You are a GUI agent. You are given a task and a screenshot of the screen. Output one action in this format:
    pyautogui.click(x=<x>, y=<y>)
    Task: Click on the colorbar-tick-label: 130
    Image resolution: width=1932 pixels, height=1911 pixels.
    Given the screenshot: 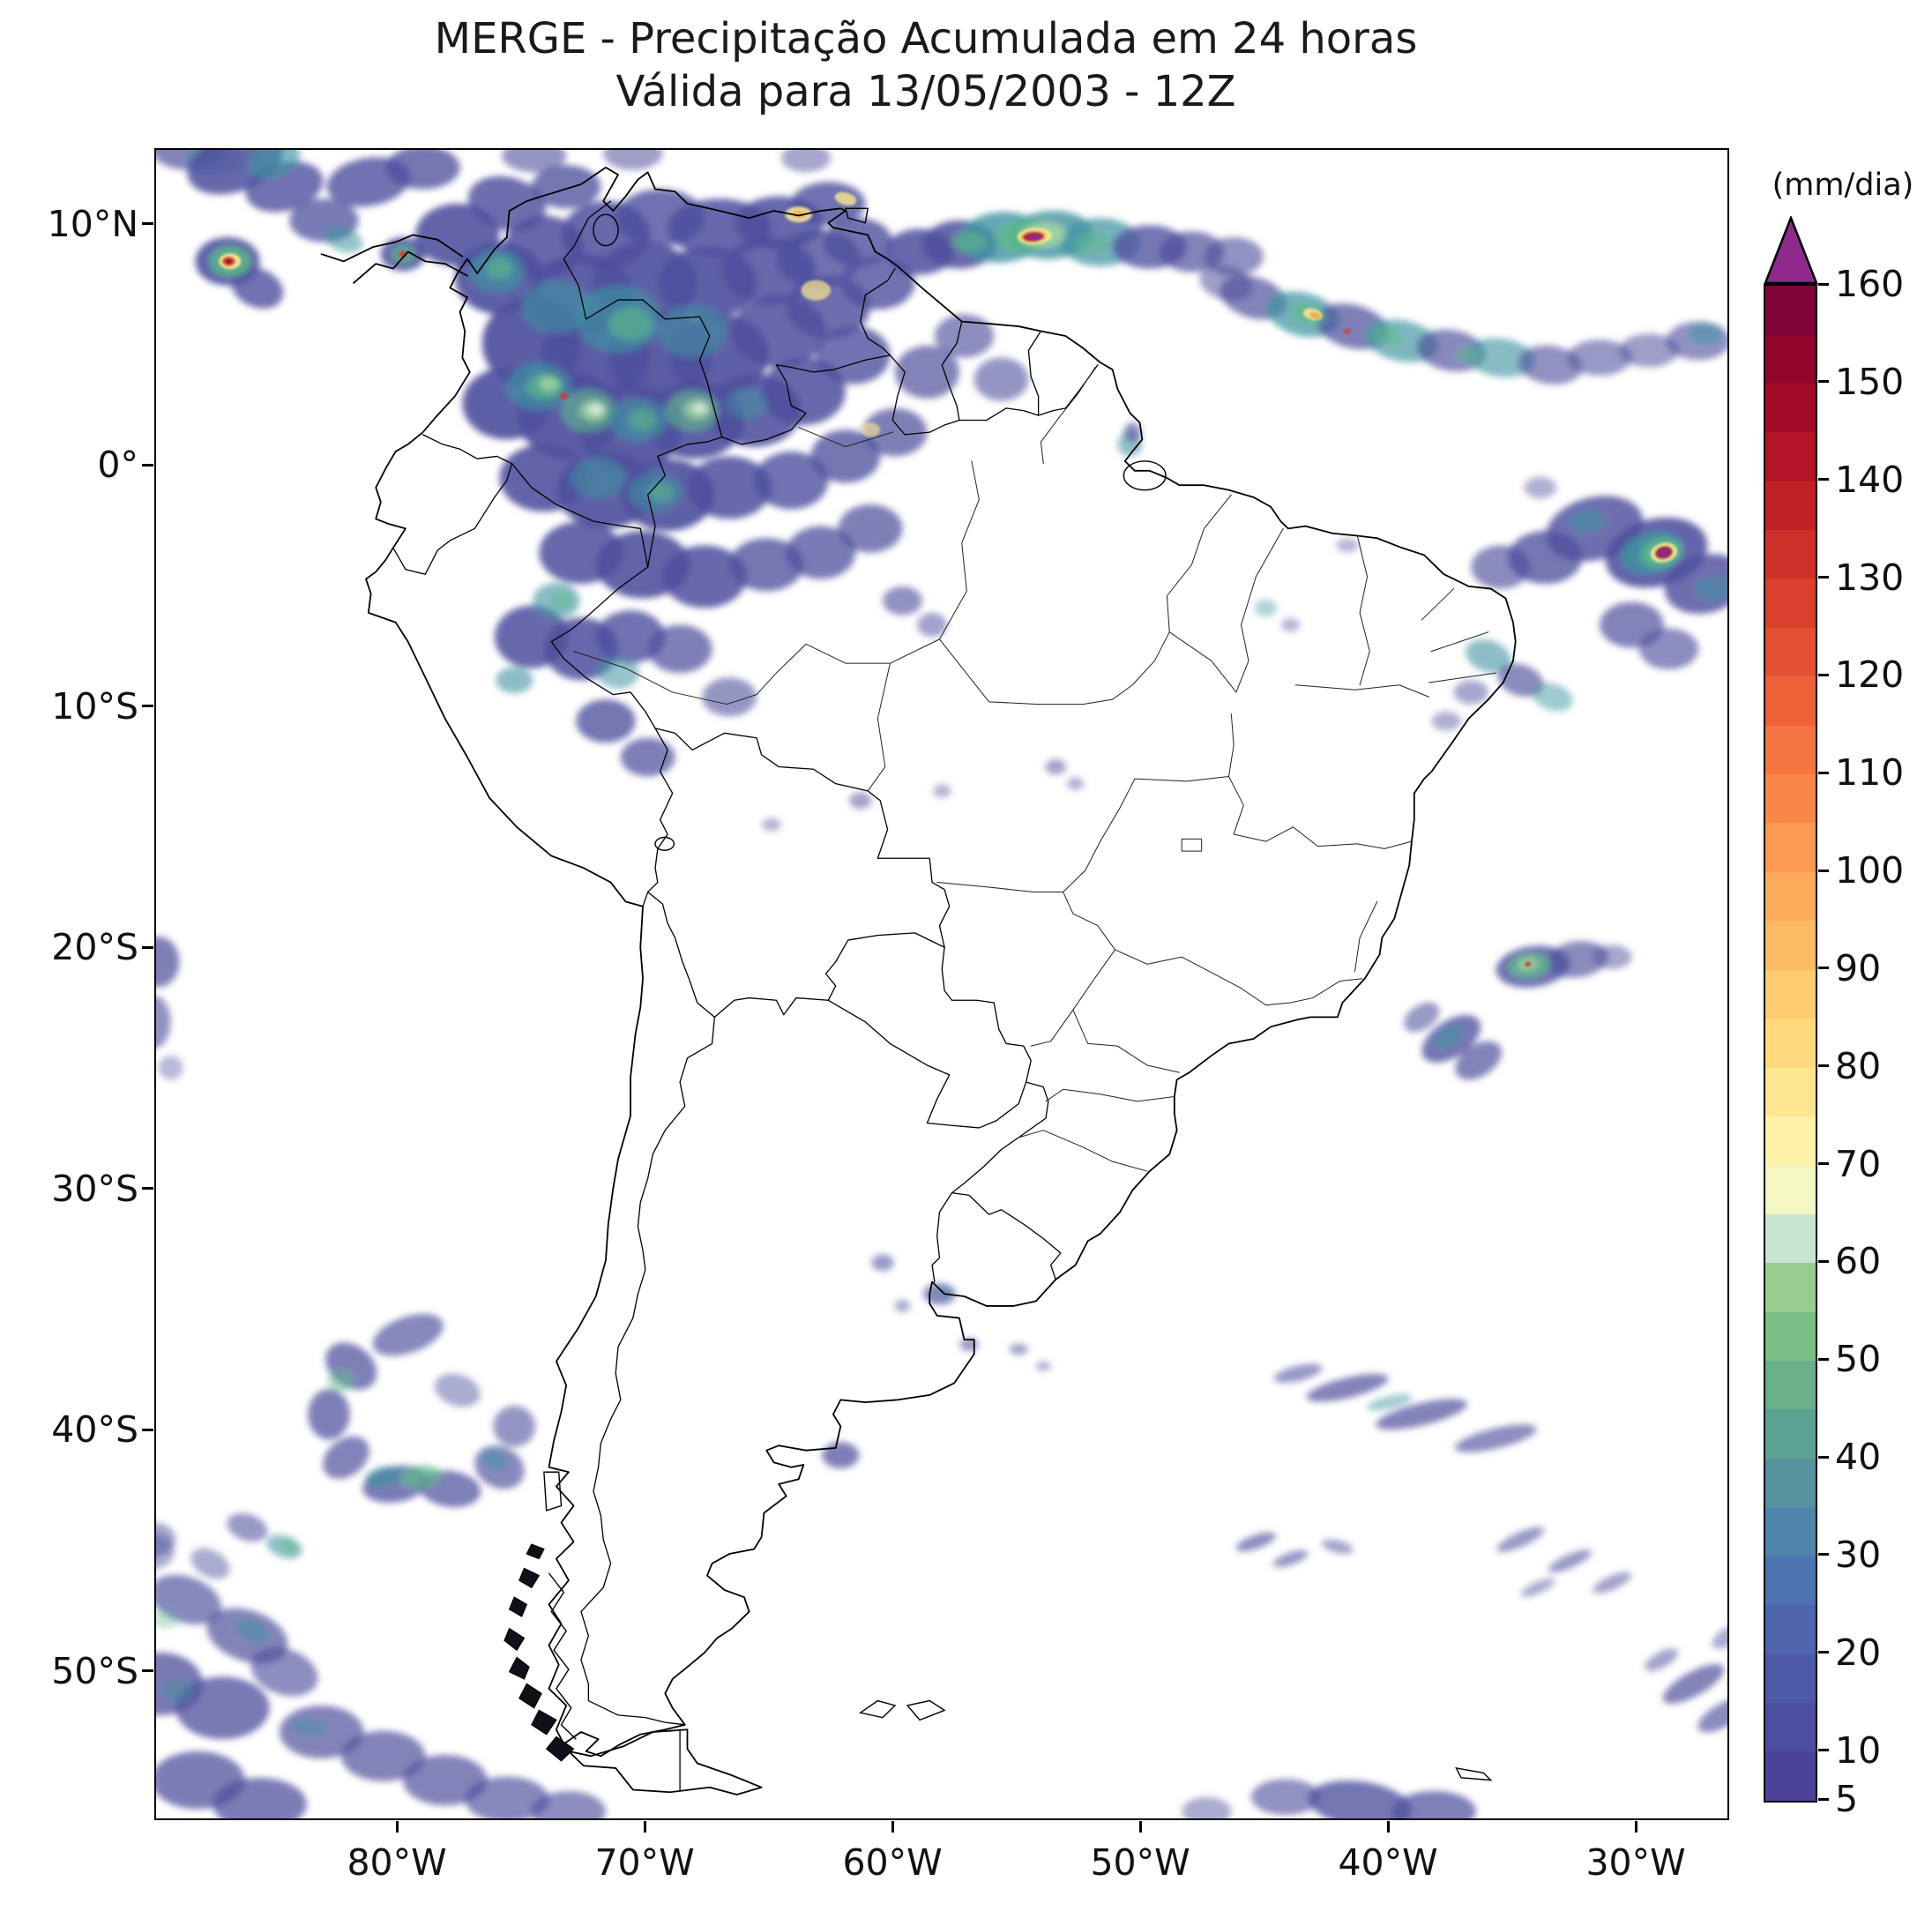 What is the action you would take?
    pyautogui.click(x=1870, y=578)
    